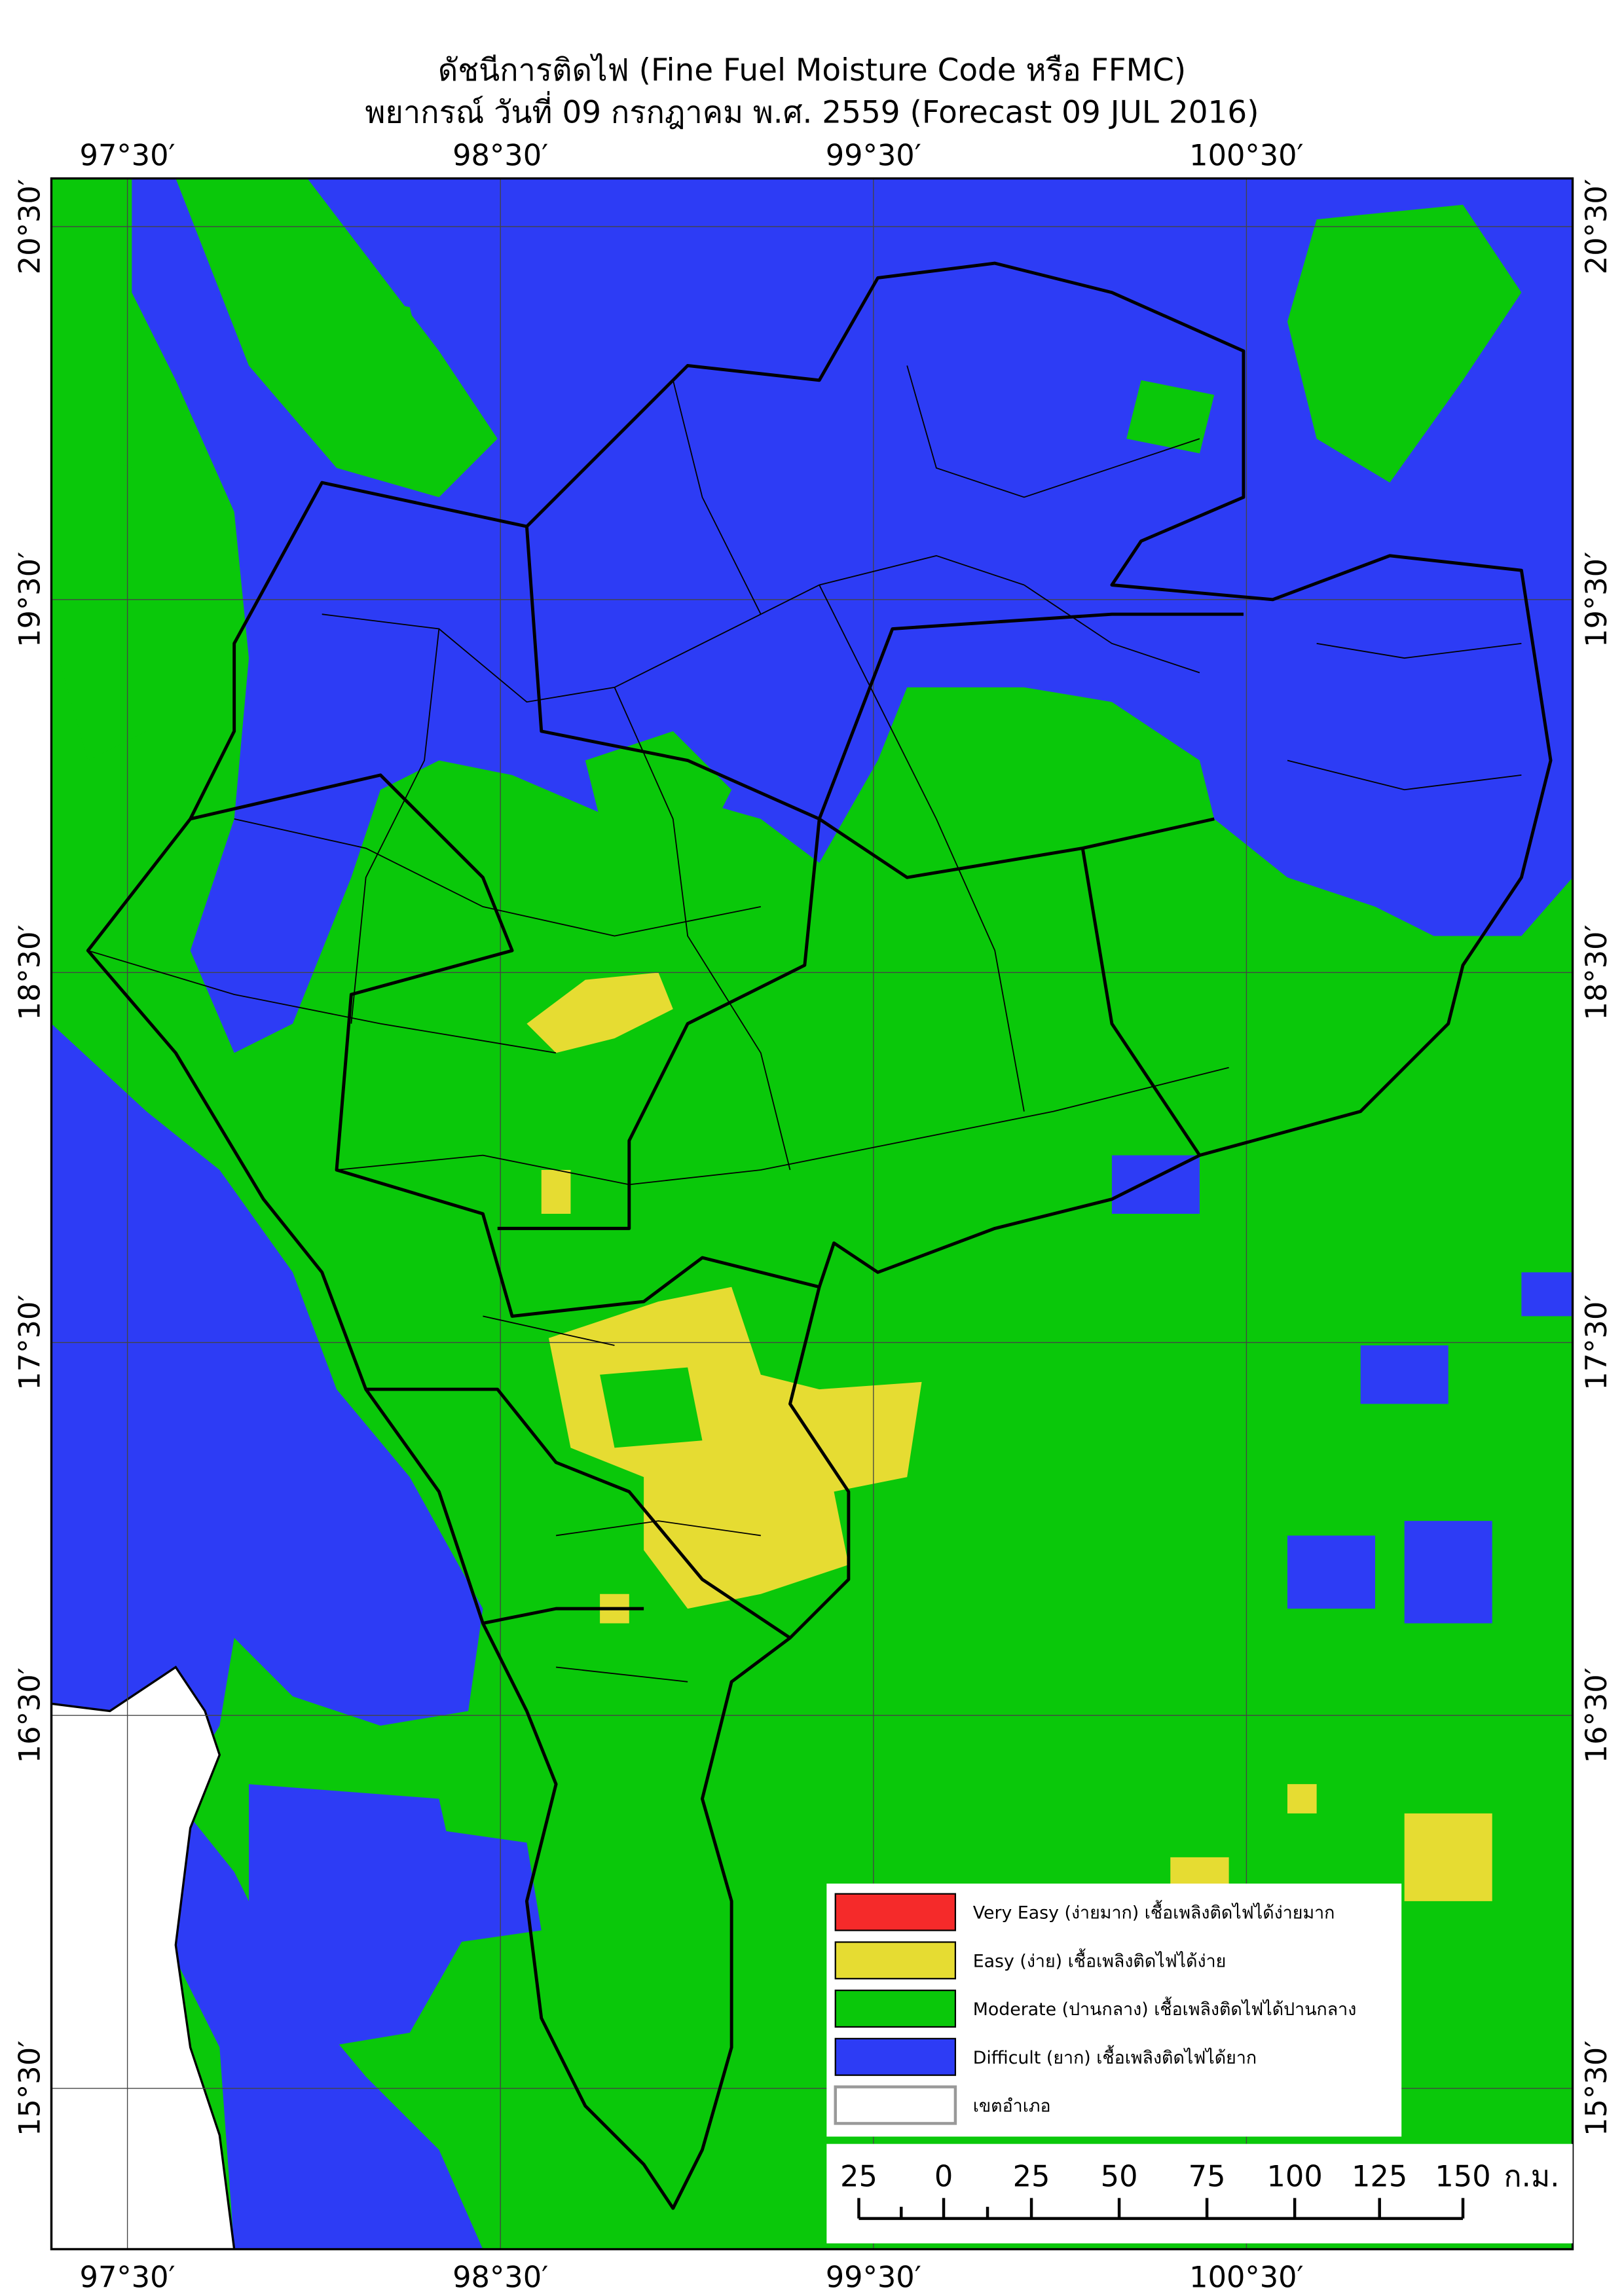  I want to click on scale-box, so click(1199, 2193).